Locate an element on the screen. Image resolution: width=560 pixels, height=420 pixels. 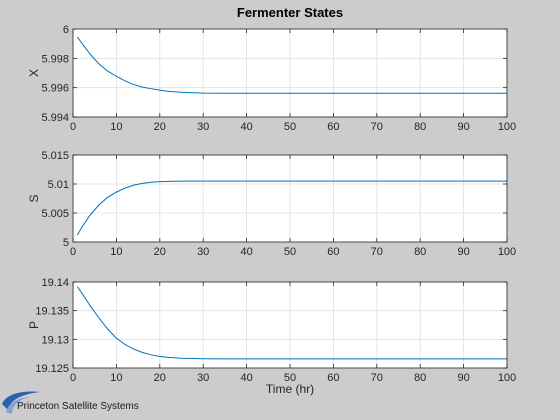
y-tick-label: 5.998 is located at coordinates (55, 59).